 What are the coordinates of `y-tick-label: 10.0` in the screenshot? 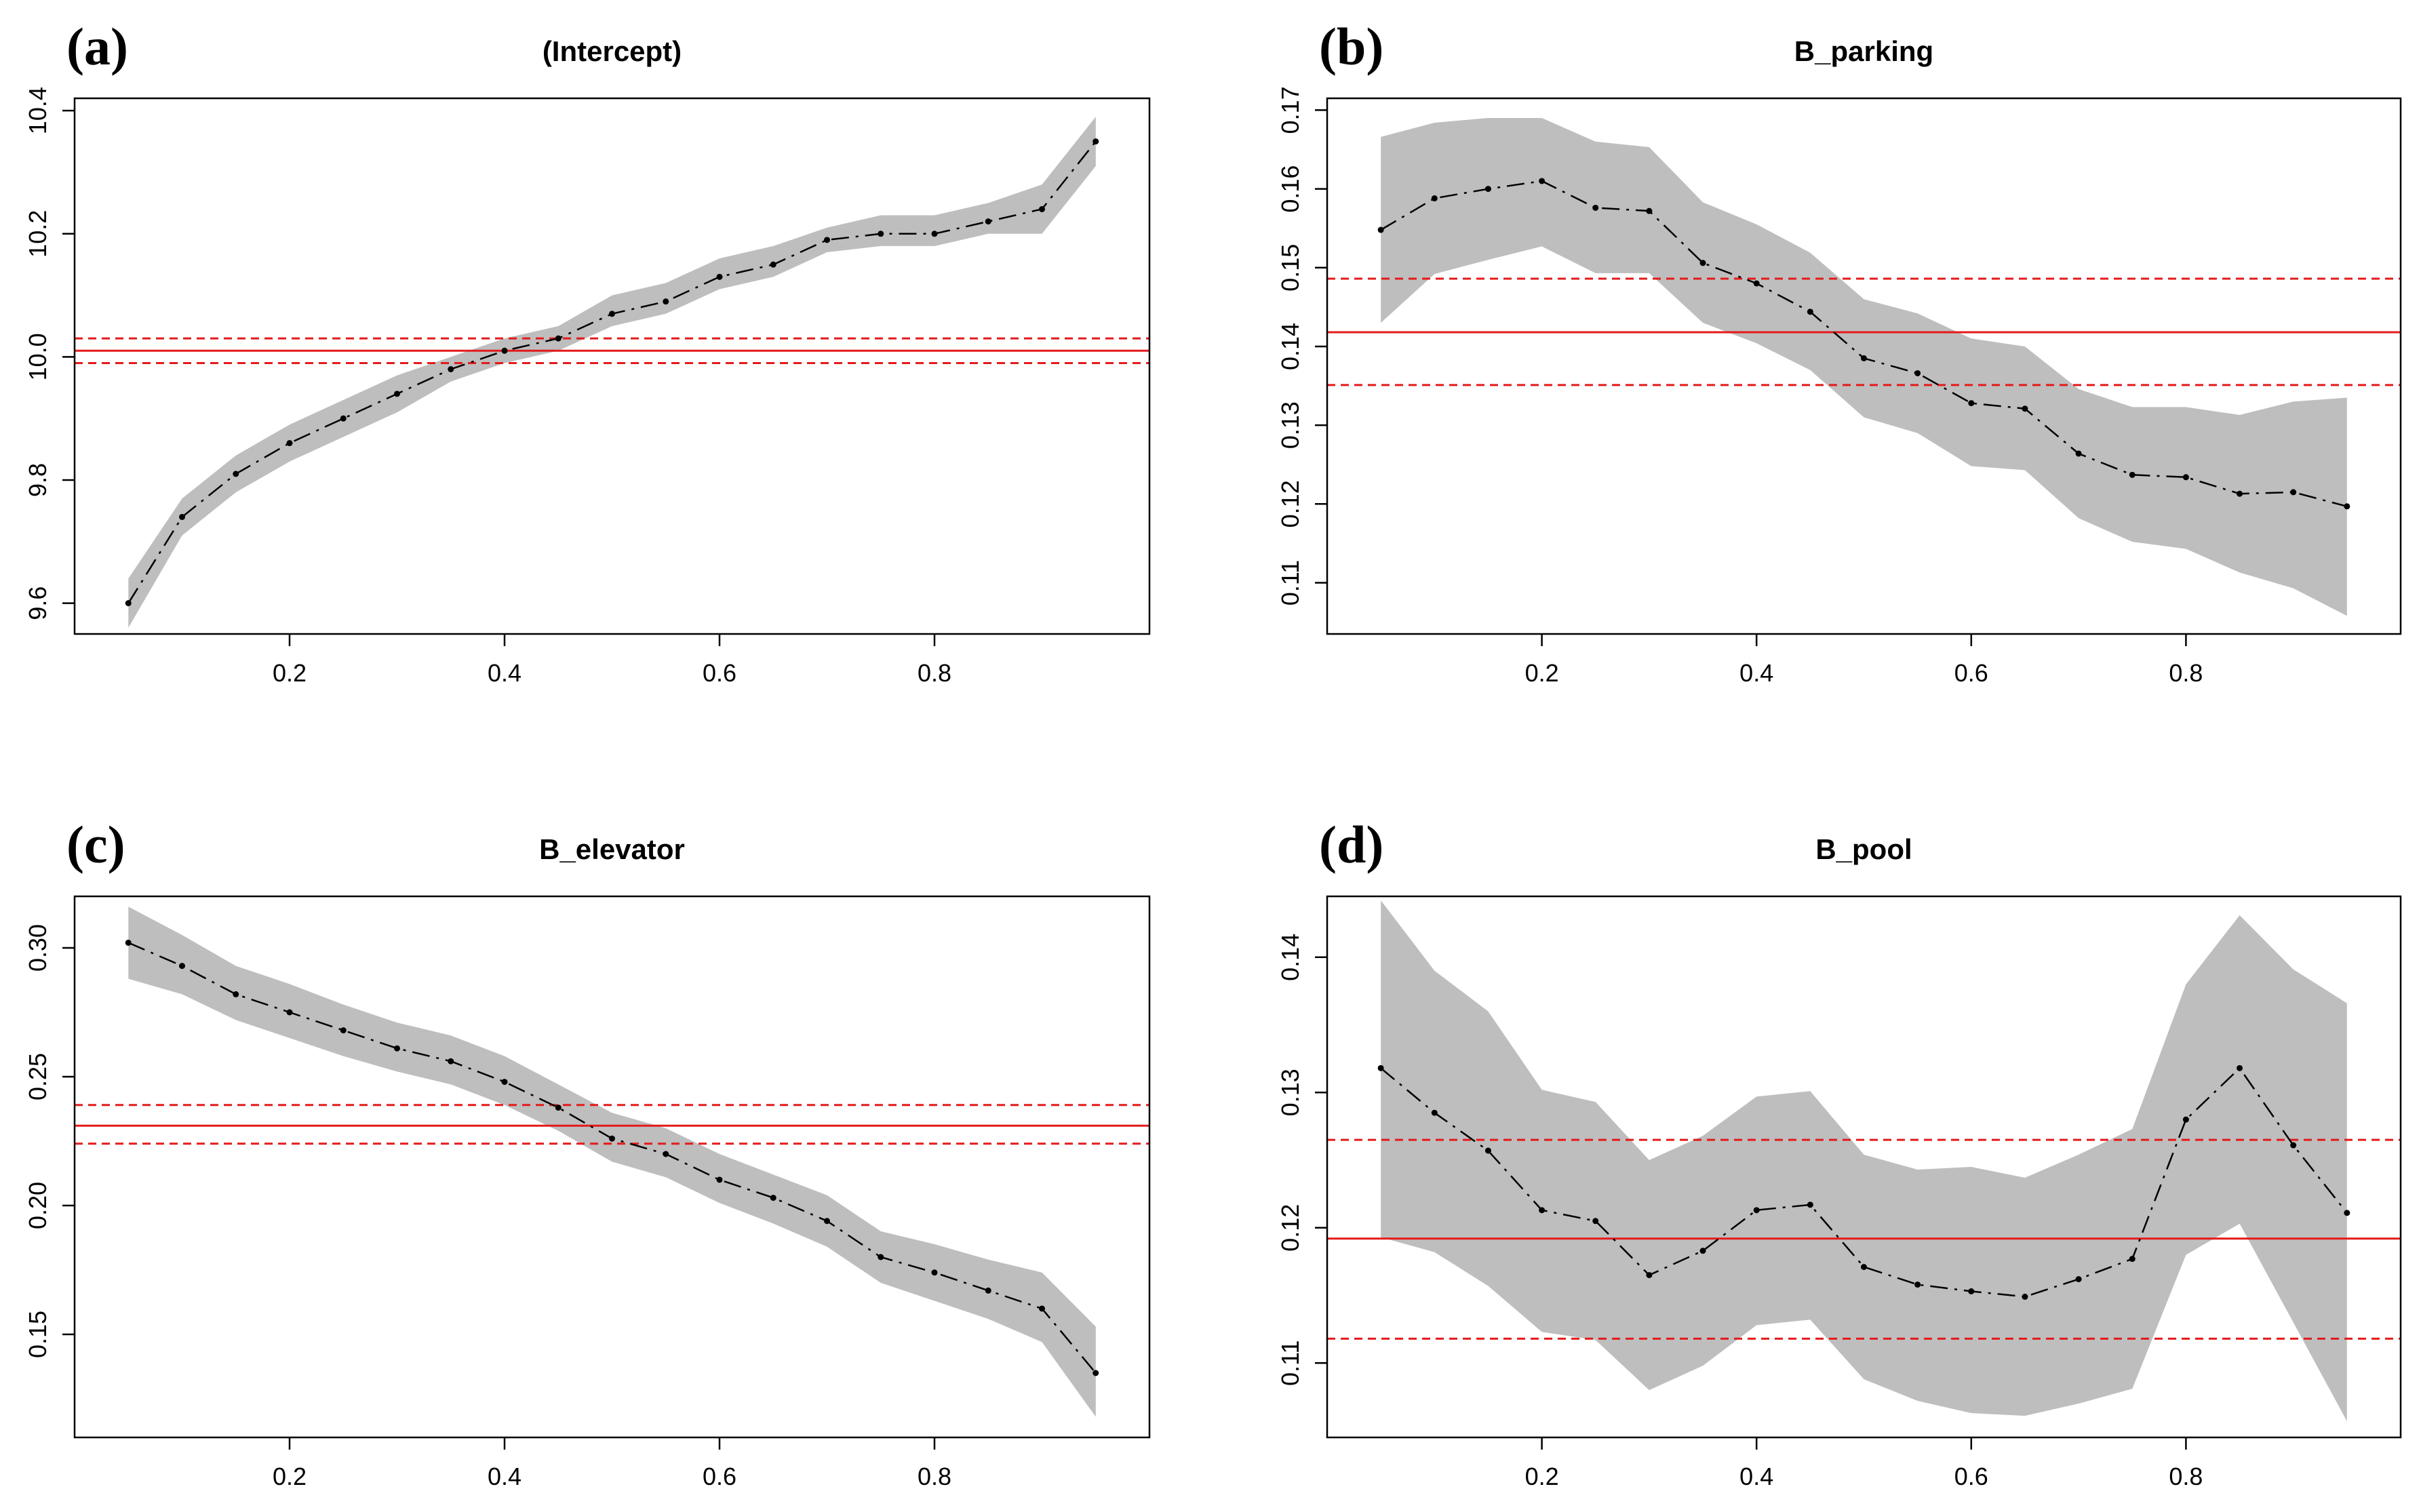 It's located at (38, 356).